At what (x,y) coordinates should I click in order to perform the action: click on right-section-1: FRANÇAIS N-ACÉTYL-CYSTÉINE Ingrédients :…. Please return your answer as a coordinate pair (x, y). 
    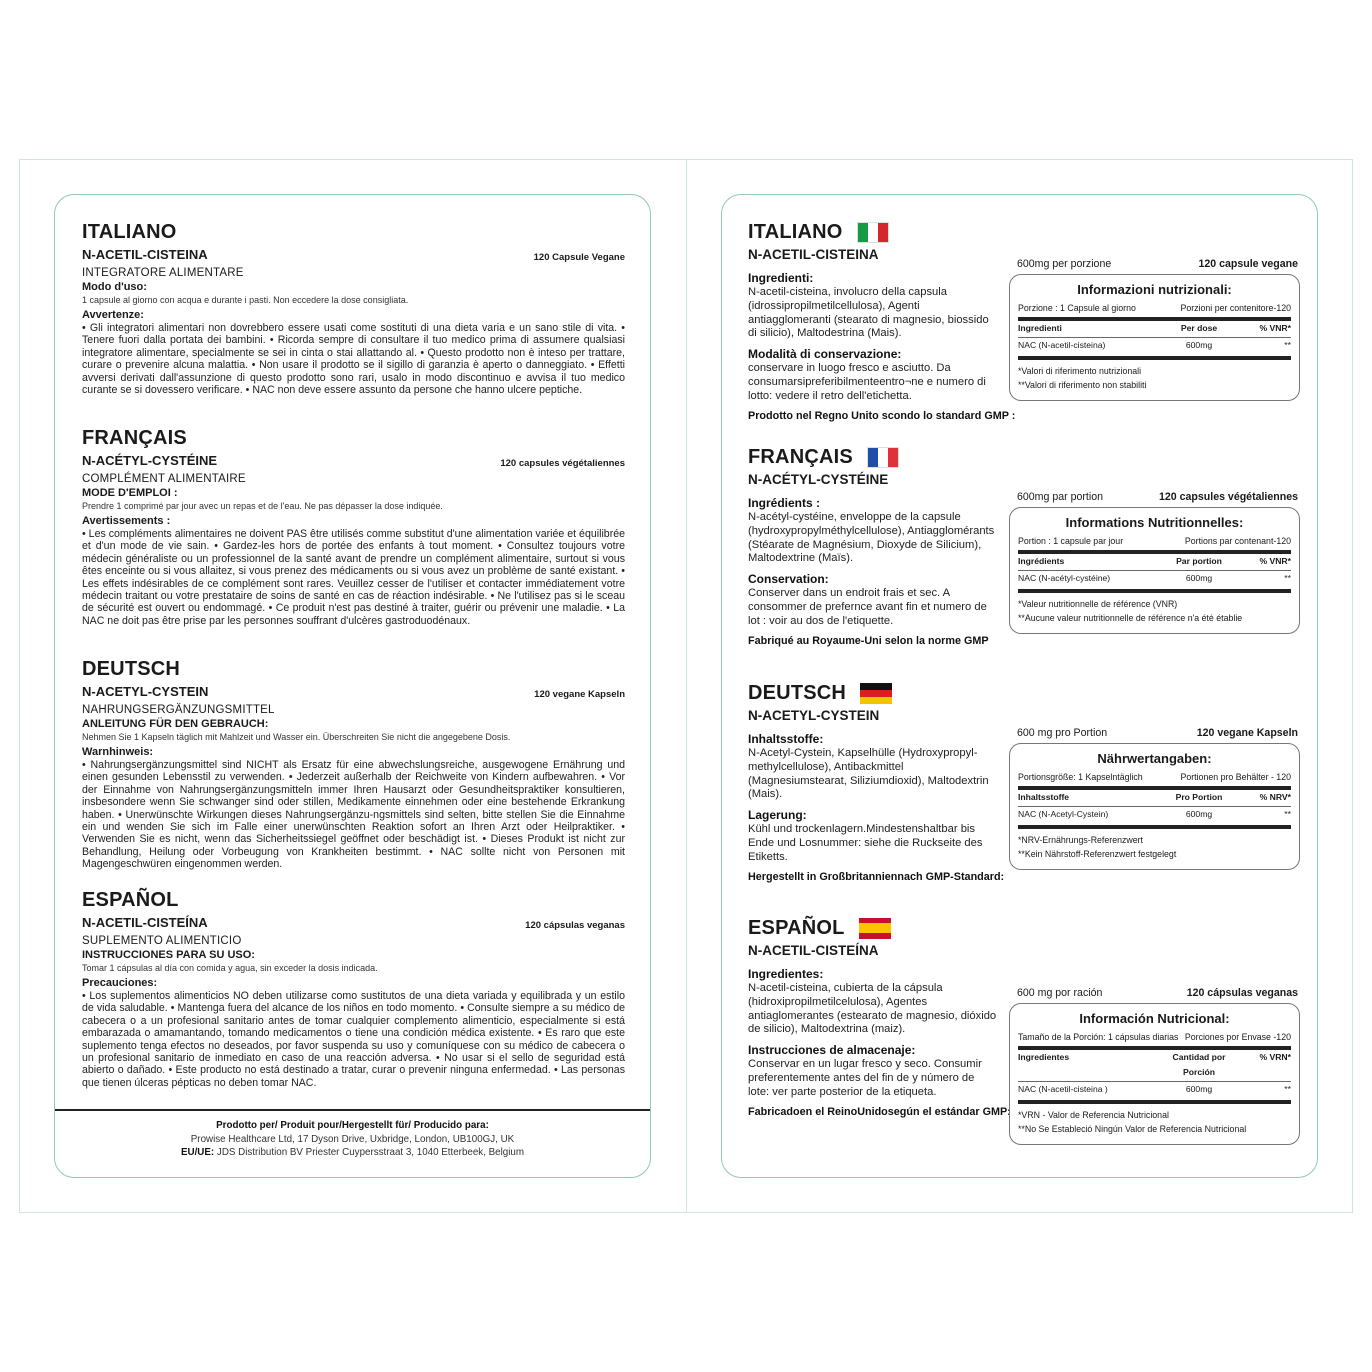
    Looking at the image, I should click on (1024, 547).